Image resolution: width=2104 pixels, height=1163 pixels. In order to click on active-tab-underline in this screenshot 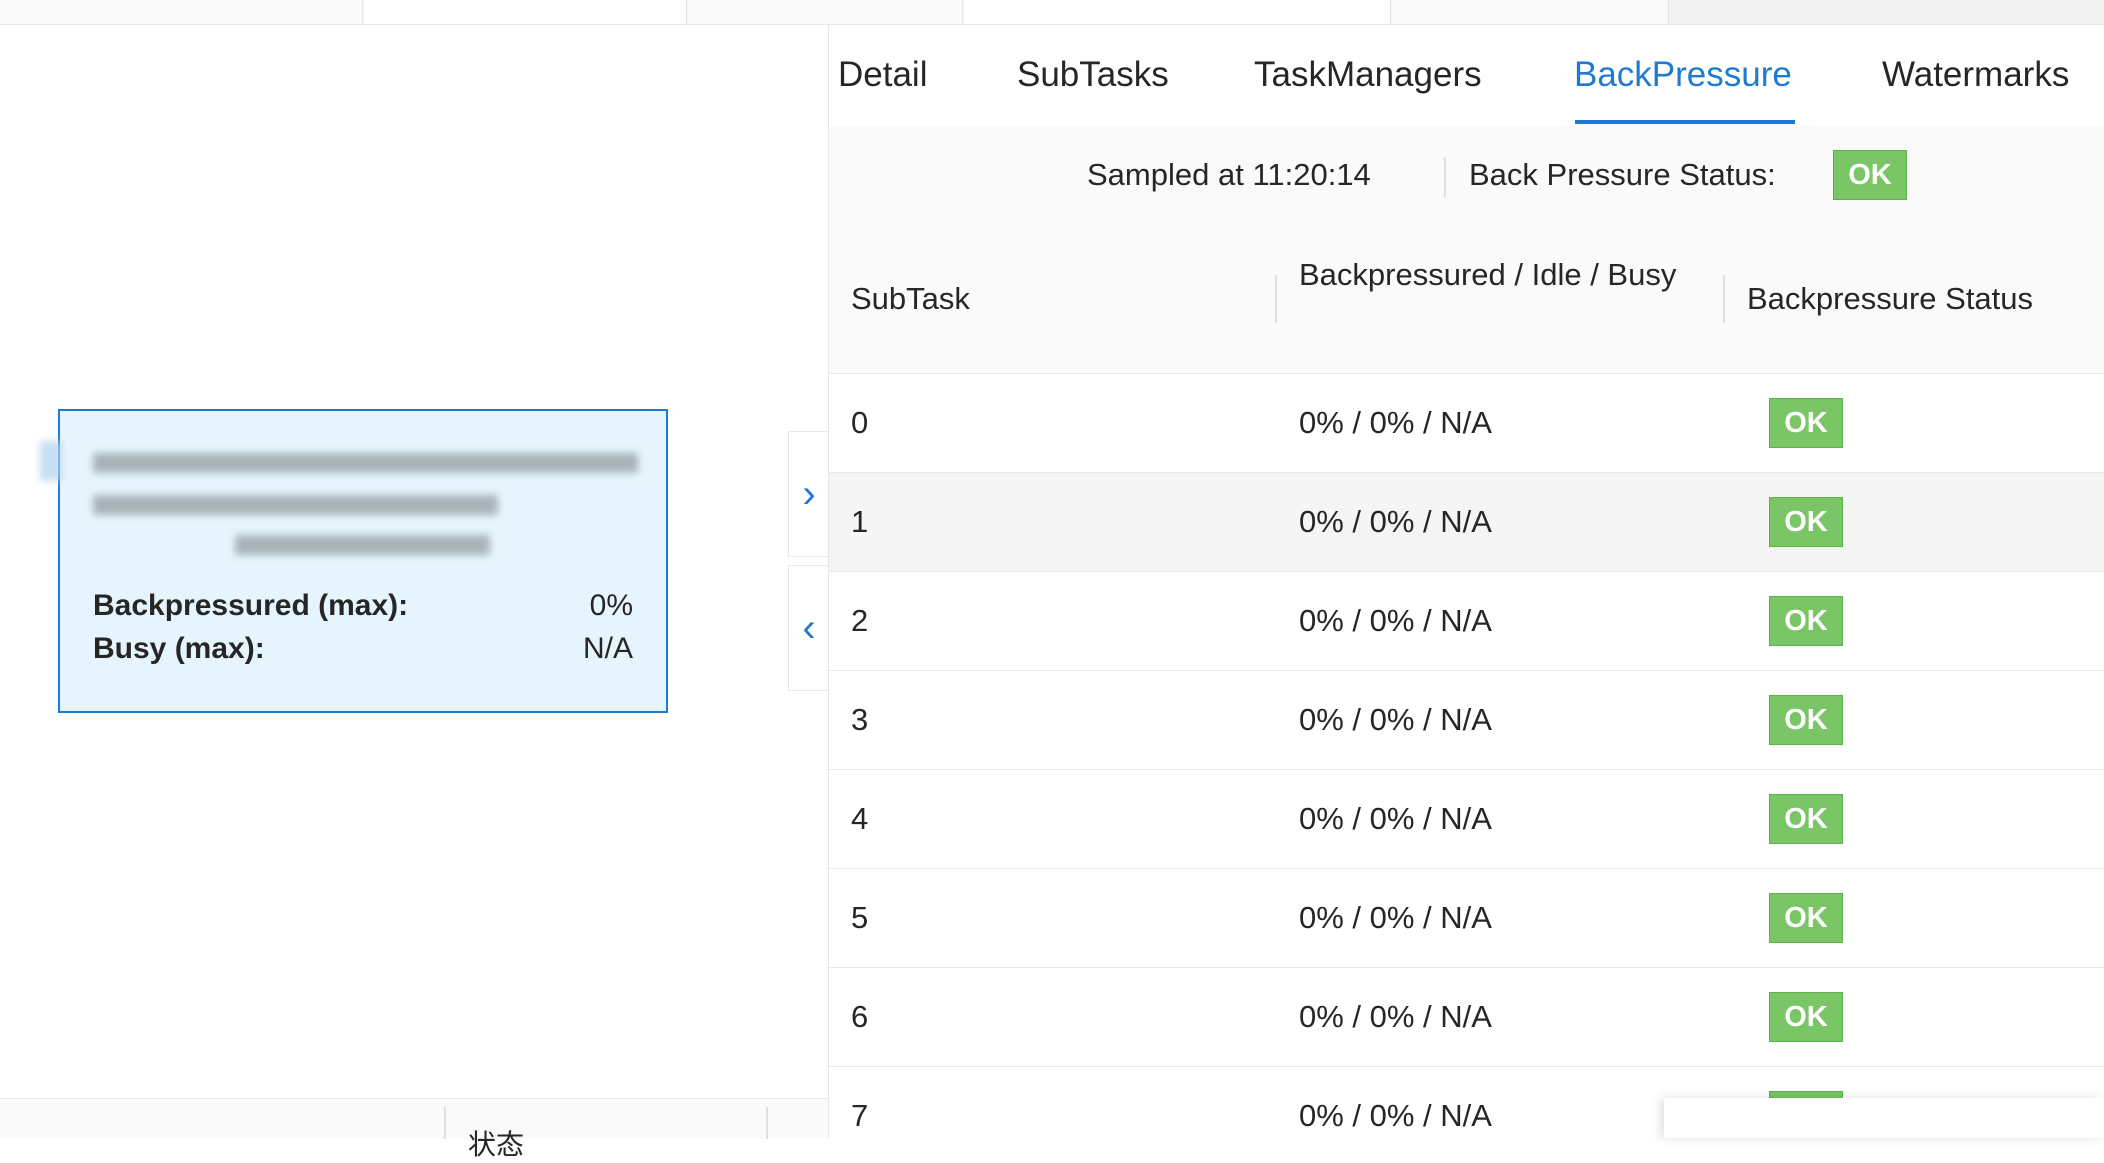, I will do `click(1685, 122)`.